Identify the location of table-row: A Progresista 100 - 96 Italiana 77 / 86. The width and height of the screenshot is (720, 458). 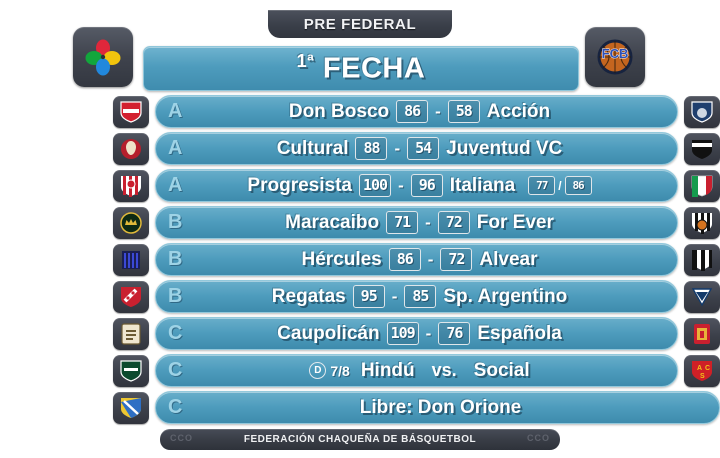
(360, 185).